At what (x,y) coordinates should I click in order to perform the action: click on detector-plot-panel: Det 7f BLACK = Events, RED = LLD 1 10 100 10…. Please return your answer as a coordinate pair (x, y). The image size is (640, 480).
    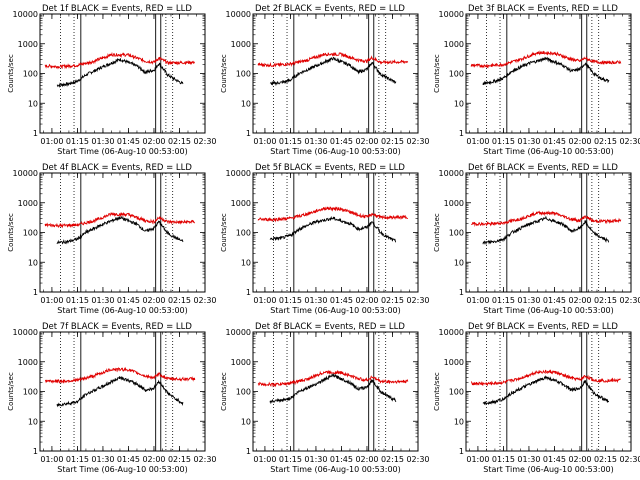
    Looking at the image, I should click on (112, 398).